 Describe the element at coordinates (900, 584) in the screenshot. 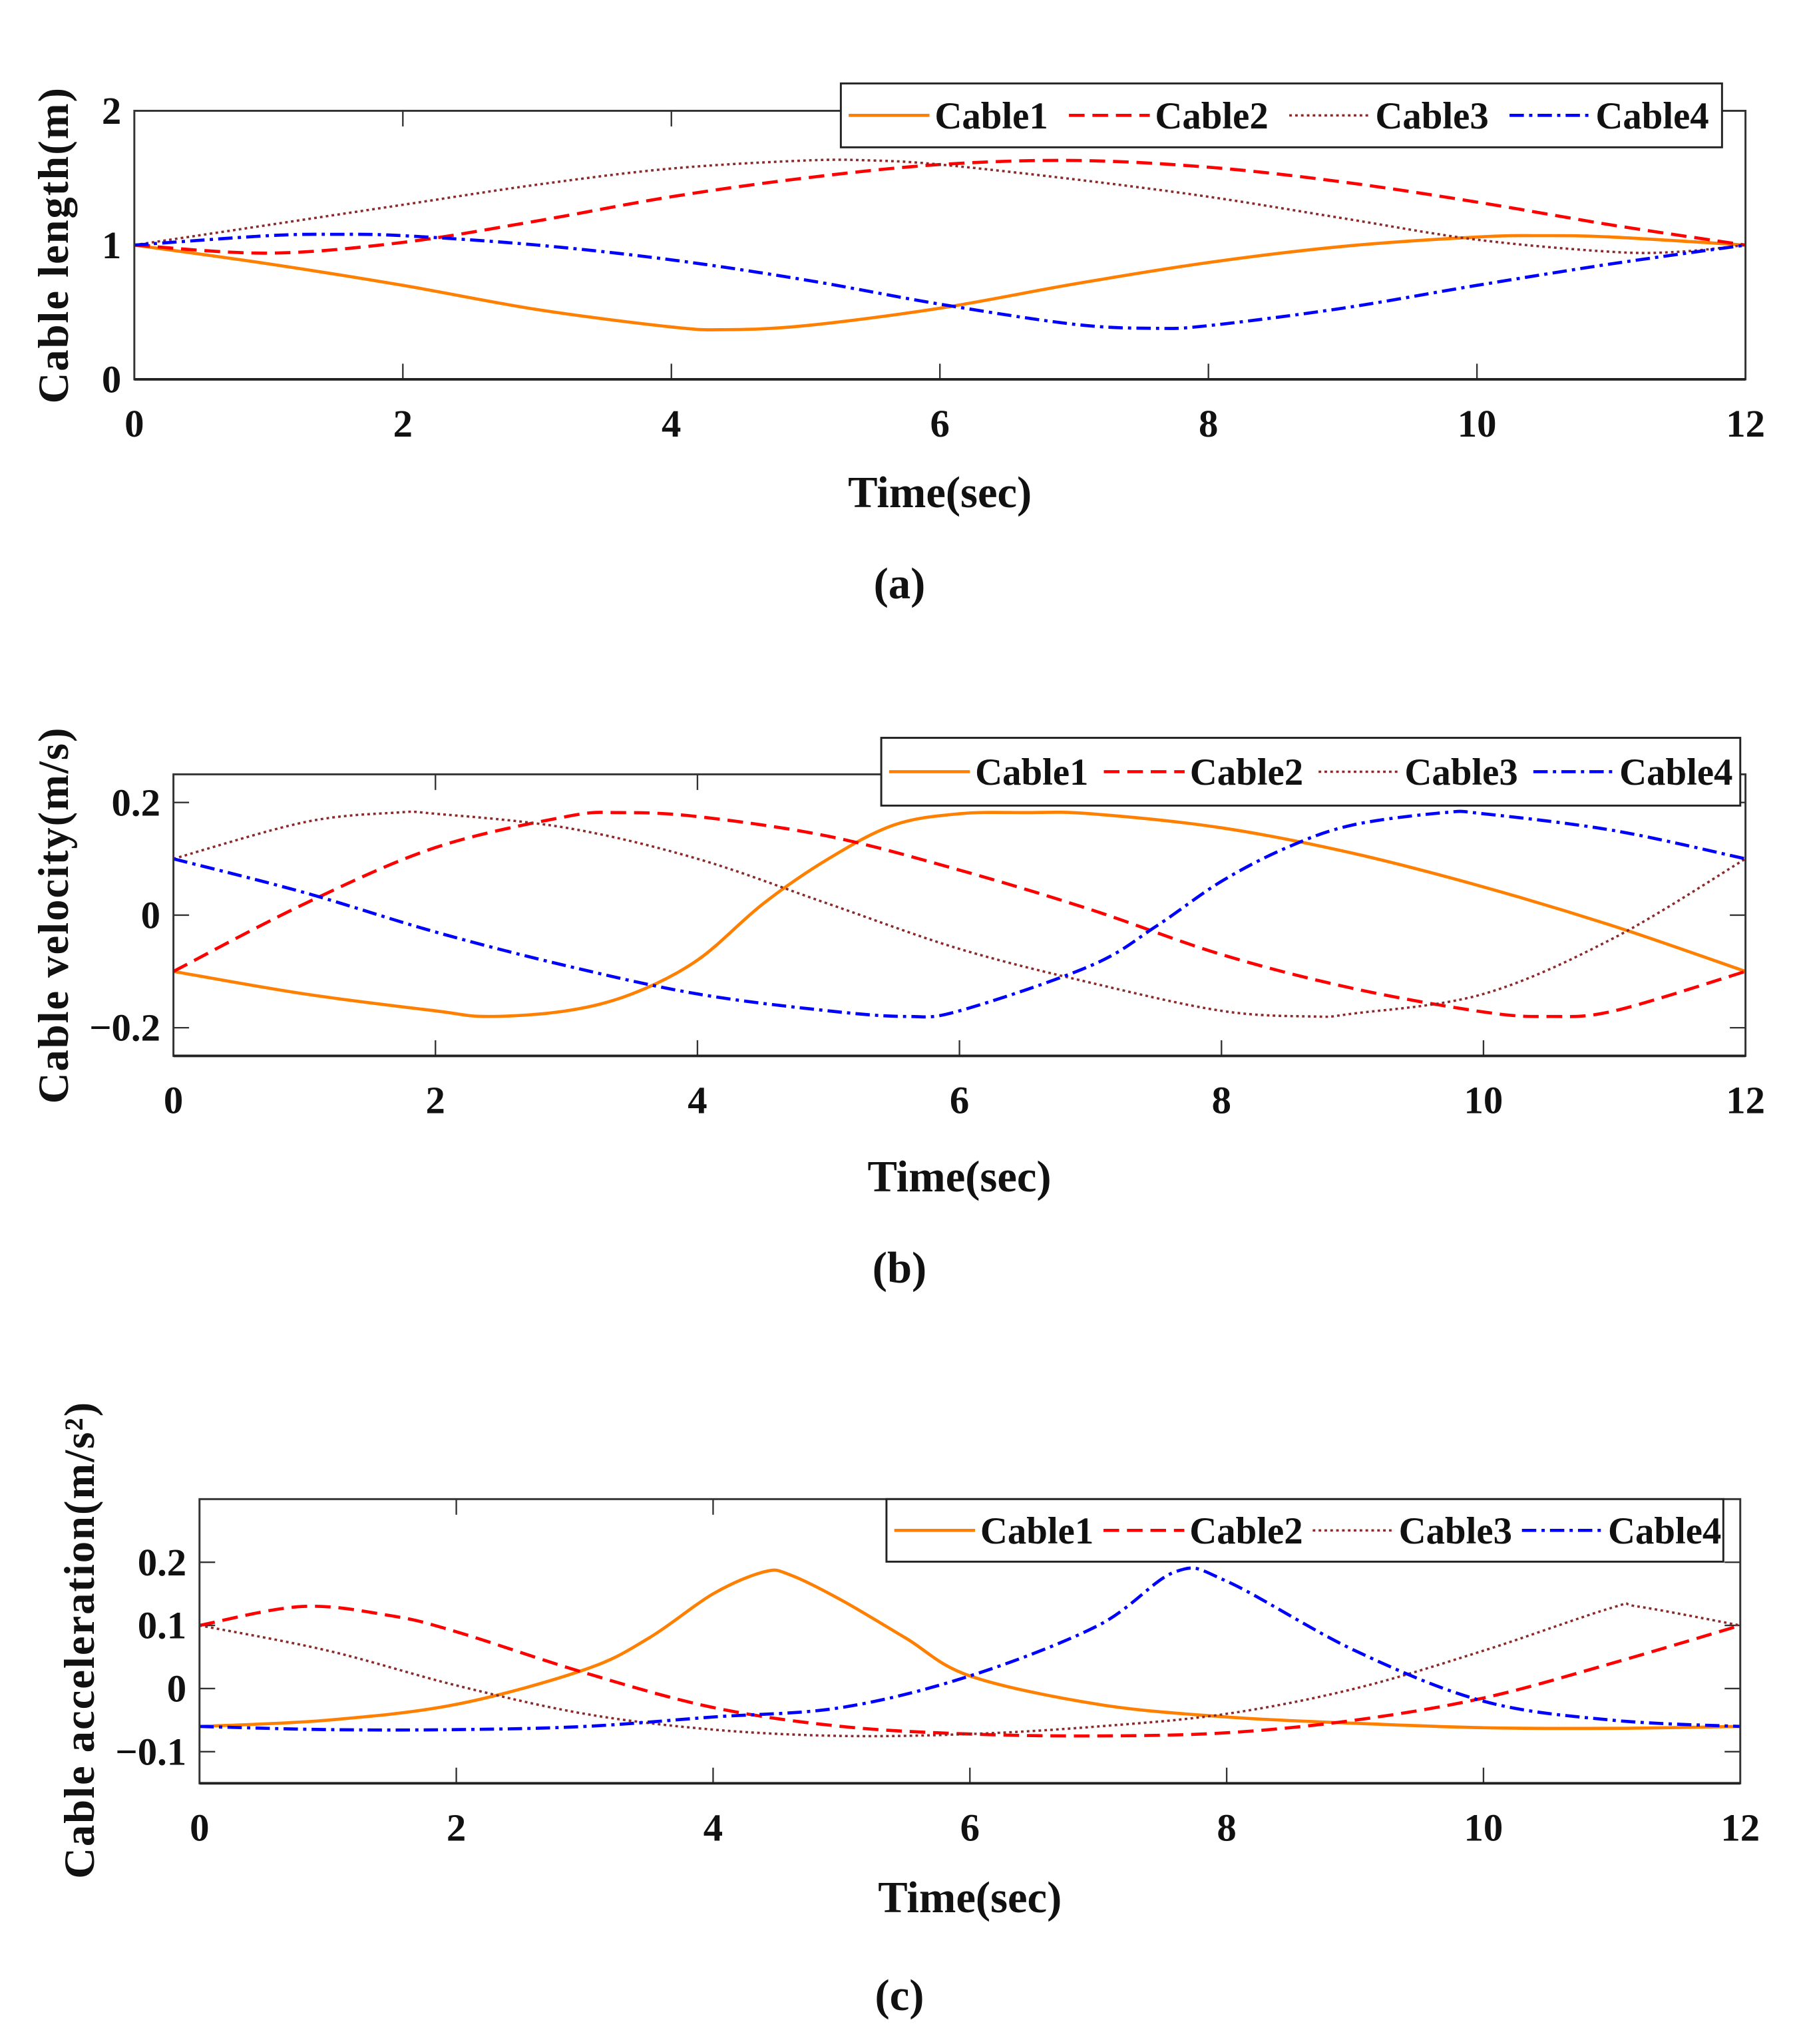

I see `panel-caption-a: (a)` at that location.